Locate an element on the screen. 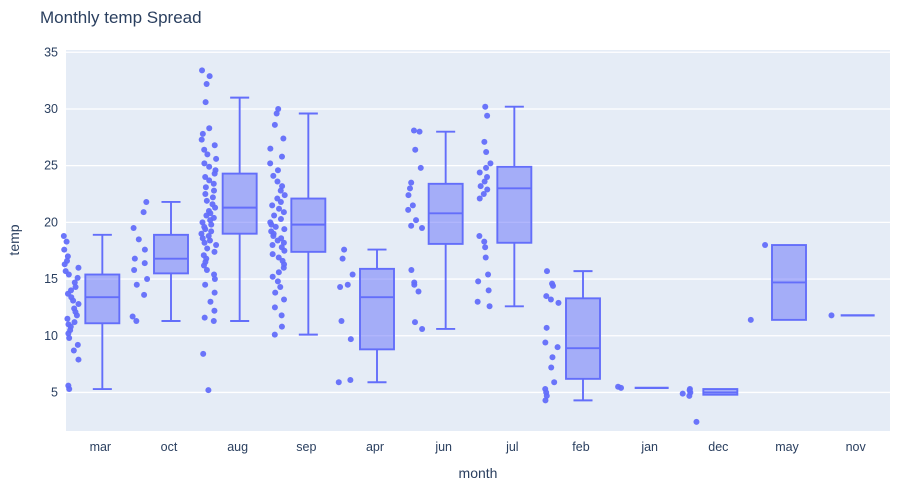 The width and height of the screenshot is (905, 493). box-mar is located at coordinates (102, 299).